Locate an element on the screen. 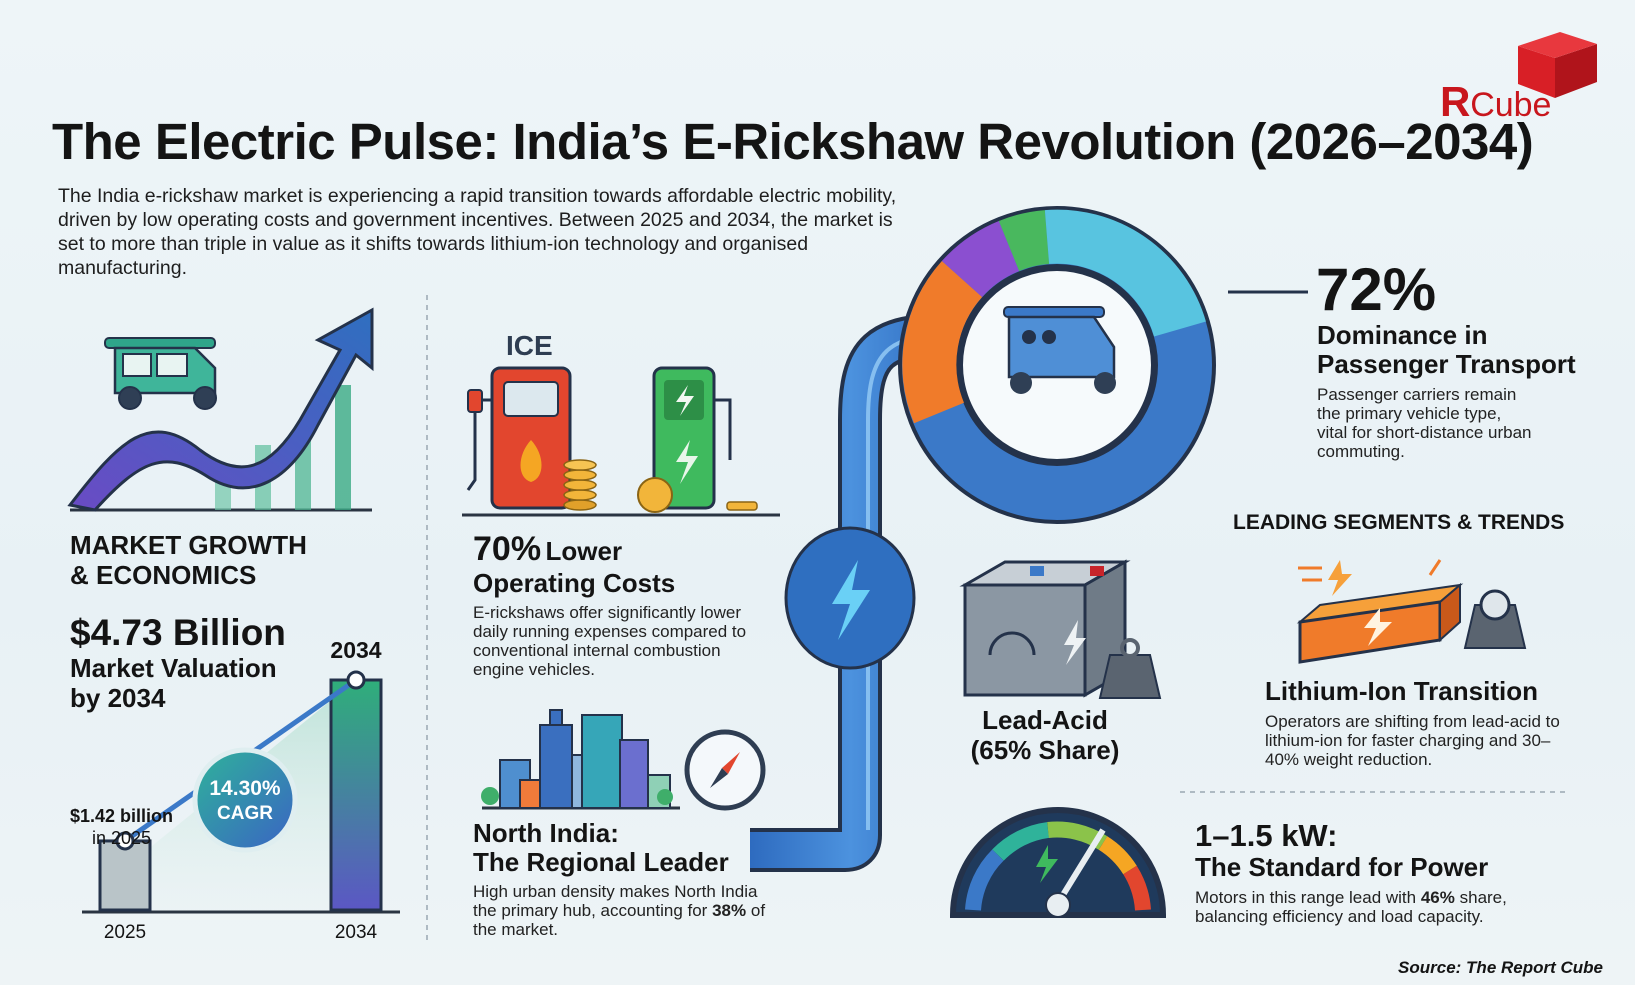 The height and width of the screenshot is (995, 1635). valuation-caption: Market Valuation by 2034 is located at coordinates (173, 683).